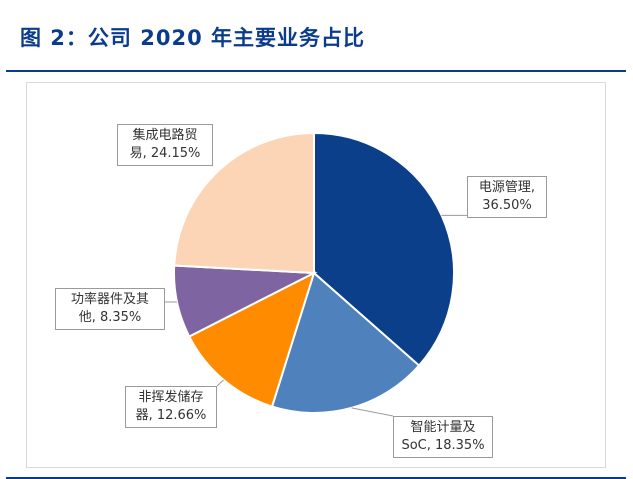 The width and height of the screenshot is (633, 479). Describe the element at coordinates (165, 145) in the screenshot. I see `slice-label-ic-trading: 集成电路贸 易, 24.15%` at that location.